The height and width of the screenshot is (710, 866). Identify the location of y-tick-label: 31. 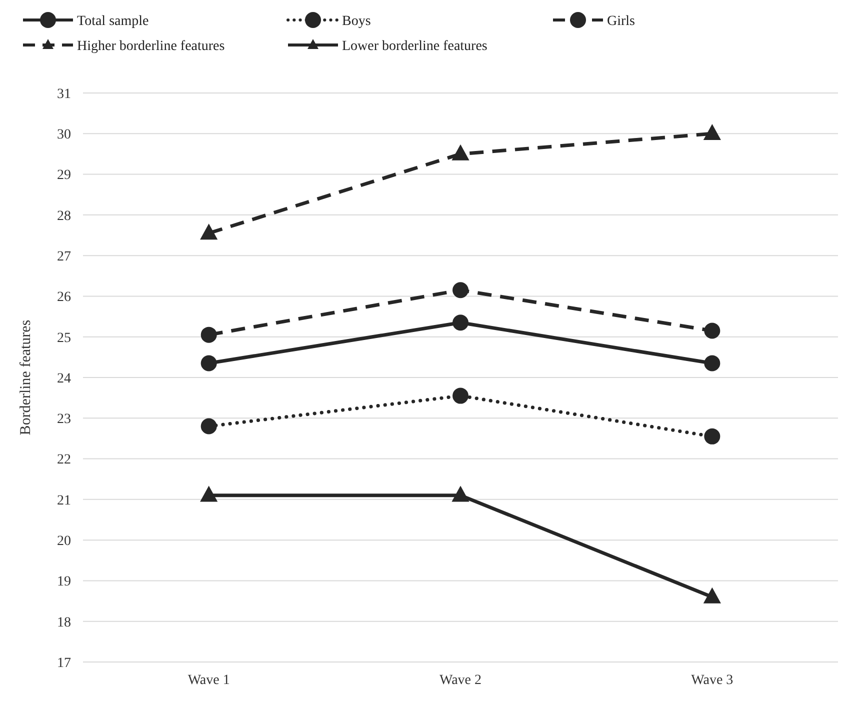
(64, 94).